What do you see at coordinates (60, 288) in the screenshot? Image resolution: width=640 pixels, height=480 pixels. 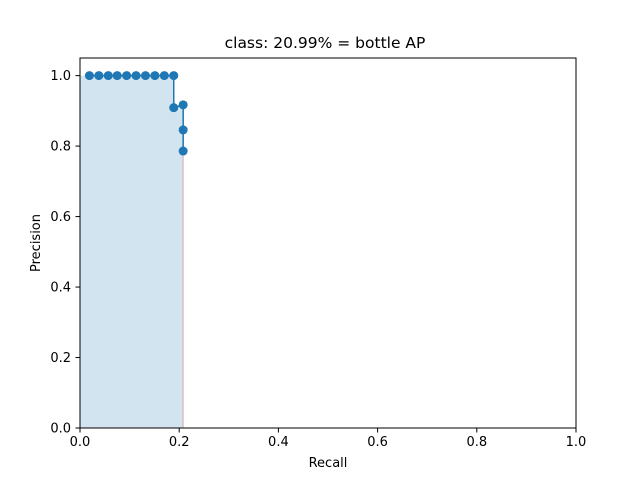 I see `y-tick-label: 0.4` at bounding box center [60, 288].